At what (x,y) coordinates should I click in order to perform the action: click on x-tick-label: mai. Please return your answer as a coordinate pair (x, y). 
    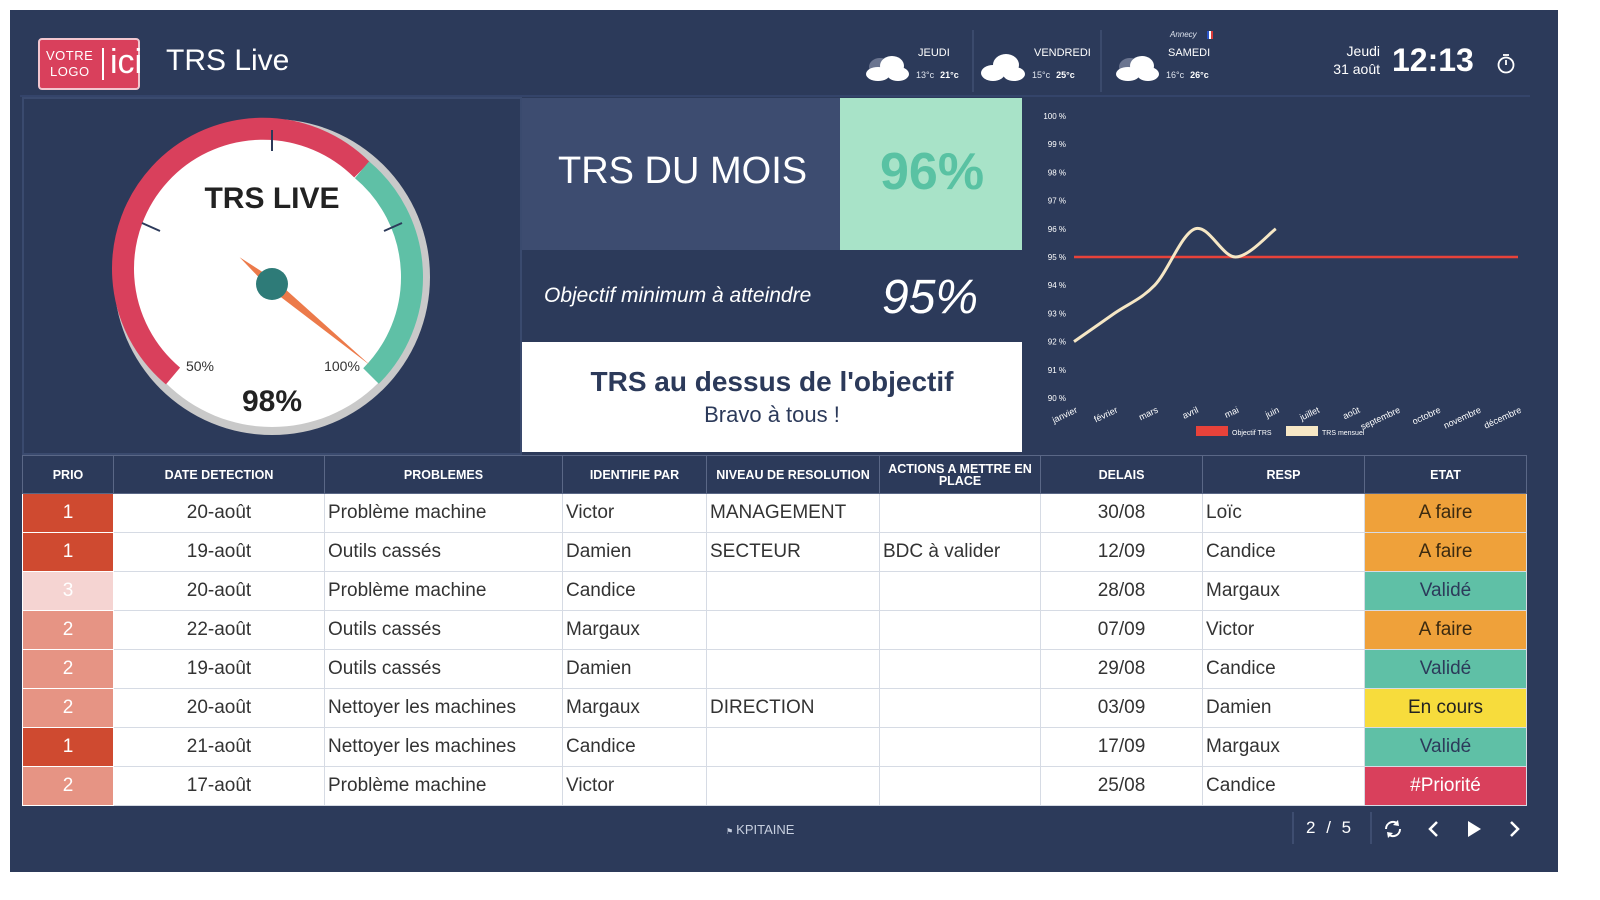
    Looking at the image, I should click on (1231, 412).